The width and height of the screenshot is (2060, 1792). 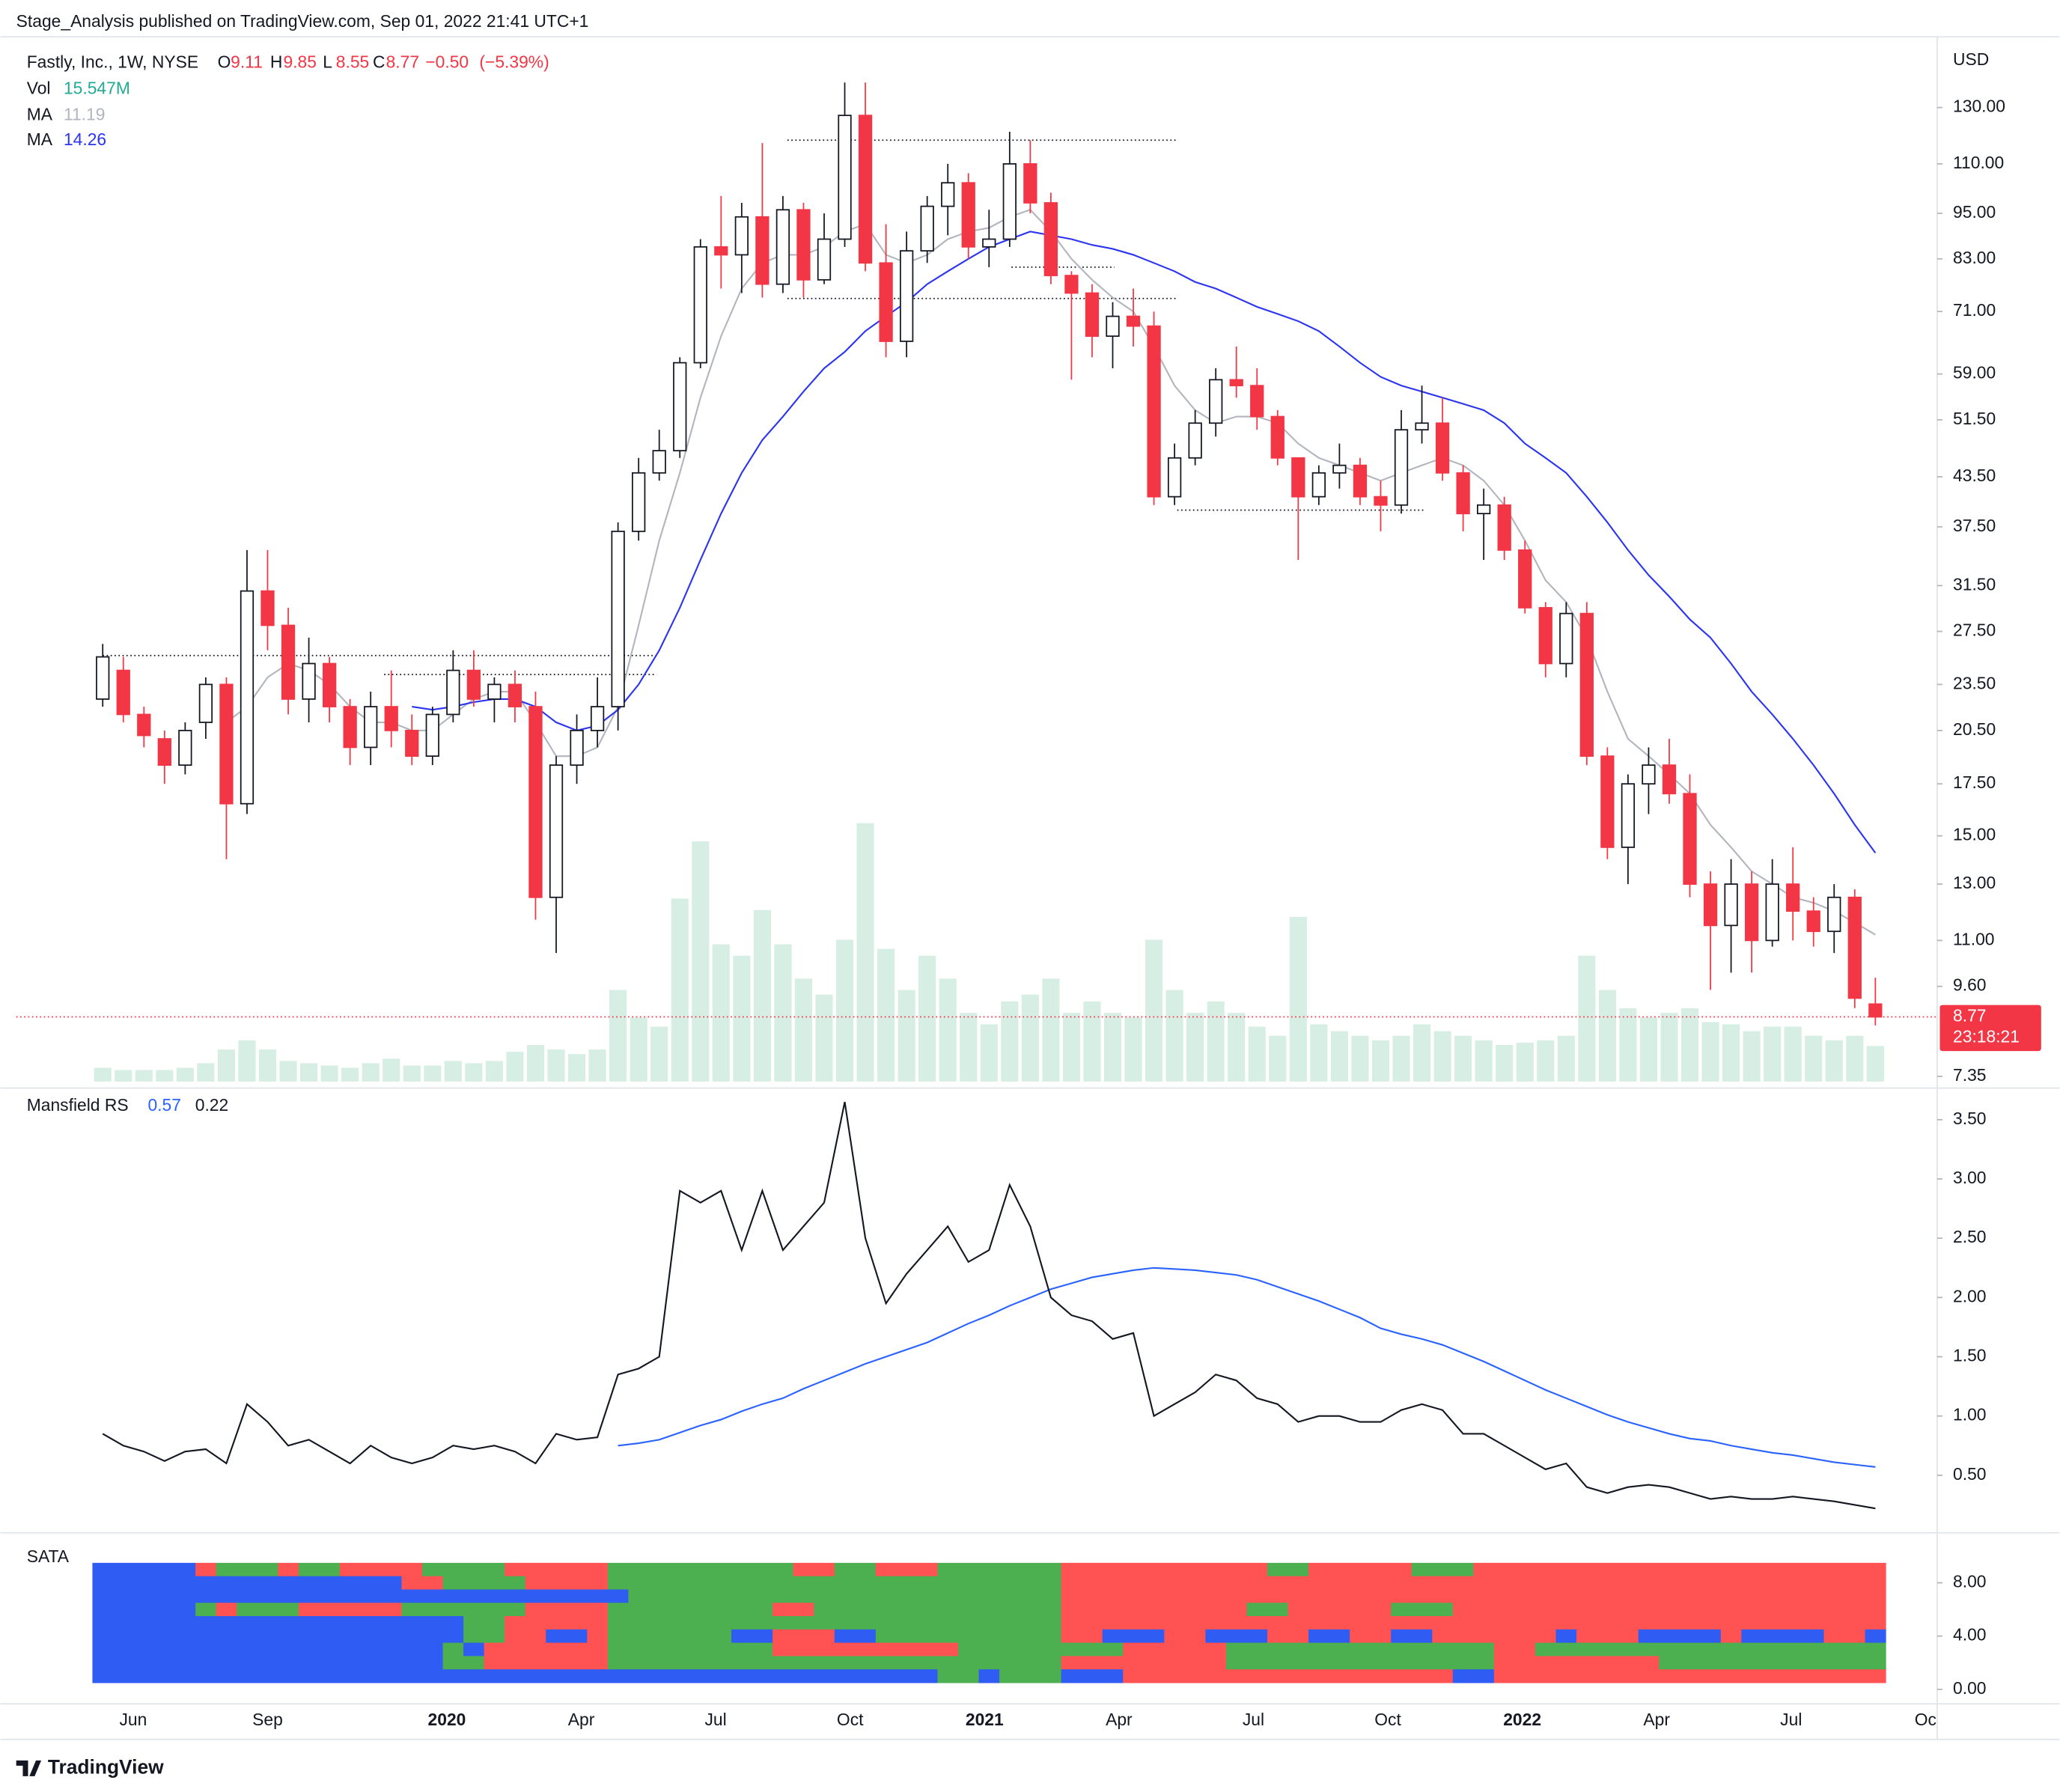 I want to click on ma-legend-value: 11.19, so click(x=84, y=114).